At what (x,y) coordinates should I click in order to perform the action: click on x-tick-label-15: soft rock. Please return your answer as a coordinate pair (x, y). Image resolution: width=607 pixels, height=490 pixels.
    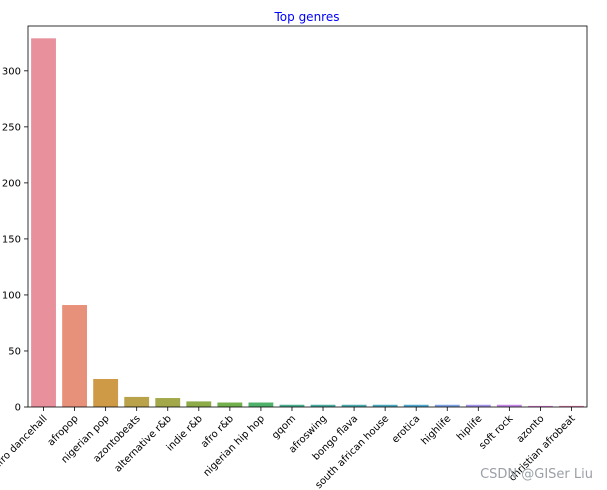
    Looking at the image, I should click on (496, 432).